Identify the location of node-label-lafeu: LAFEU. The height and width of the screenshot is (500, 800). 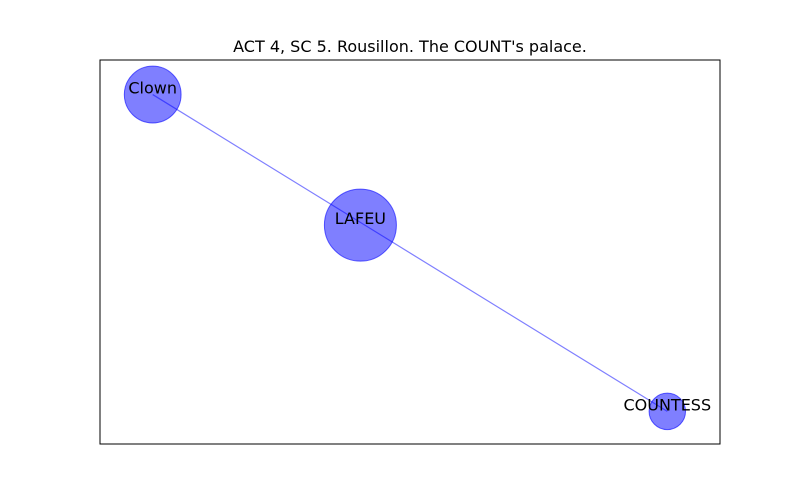
(360, 218).